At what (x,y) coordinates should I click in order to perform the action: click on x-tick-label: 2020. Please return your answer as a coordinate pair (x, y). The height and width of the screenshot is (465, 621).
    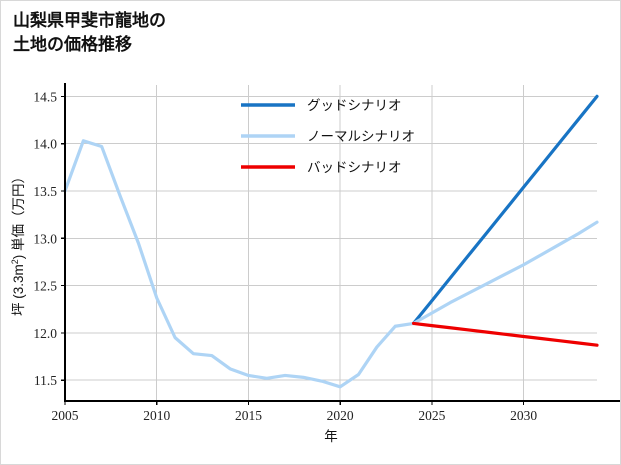
    Looking at the image, I should click on (340, 415).